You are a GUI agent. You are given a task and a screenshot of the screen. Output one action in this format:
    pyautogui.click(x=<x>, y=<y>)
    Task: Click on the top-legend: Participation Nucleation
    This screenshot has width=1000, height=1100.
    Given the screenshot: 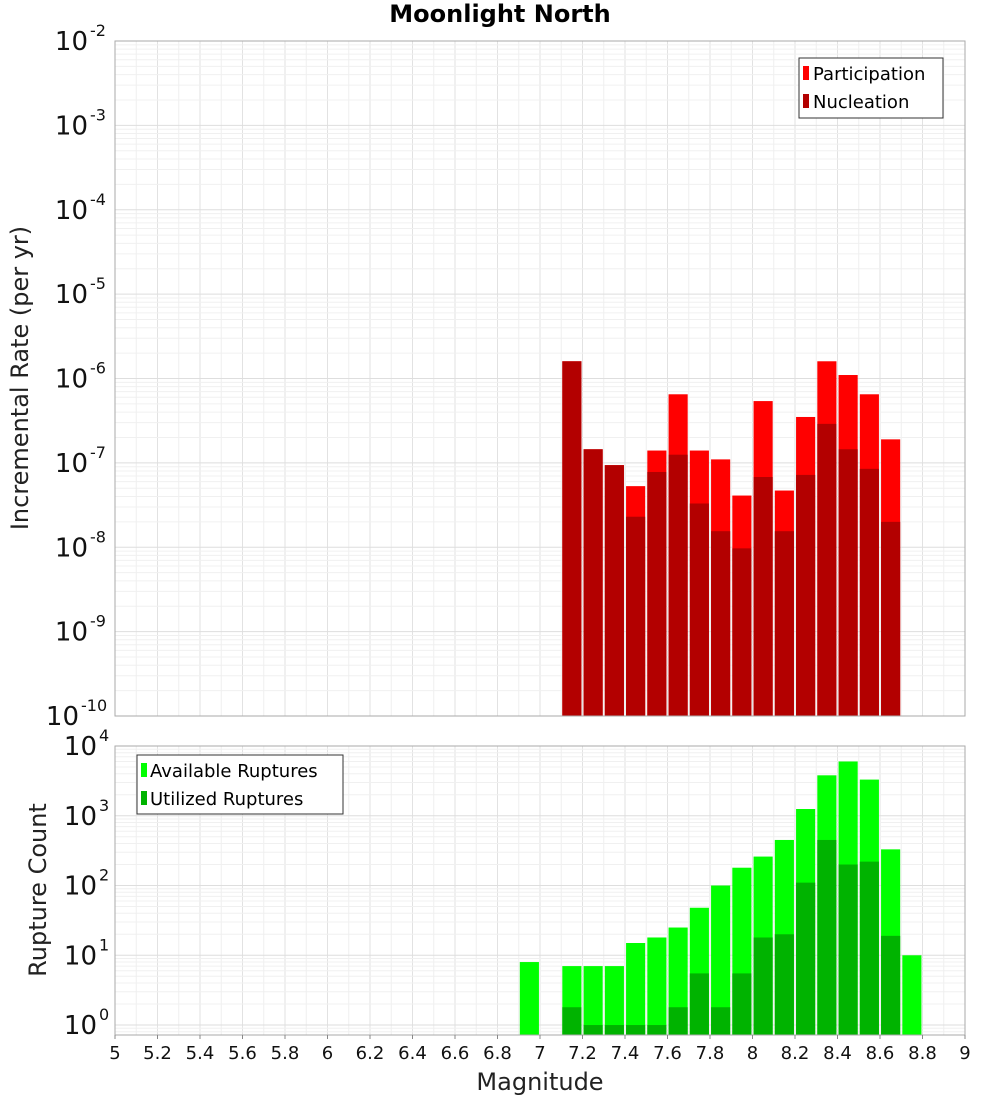 What is the action you would take?
    pyautogui.click(x=871, y=88)
    